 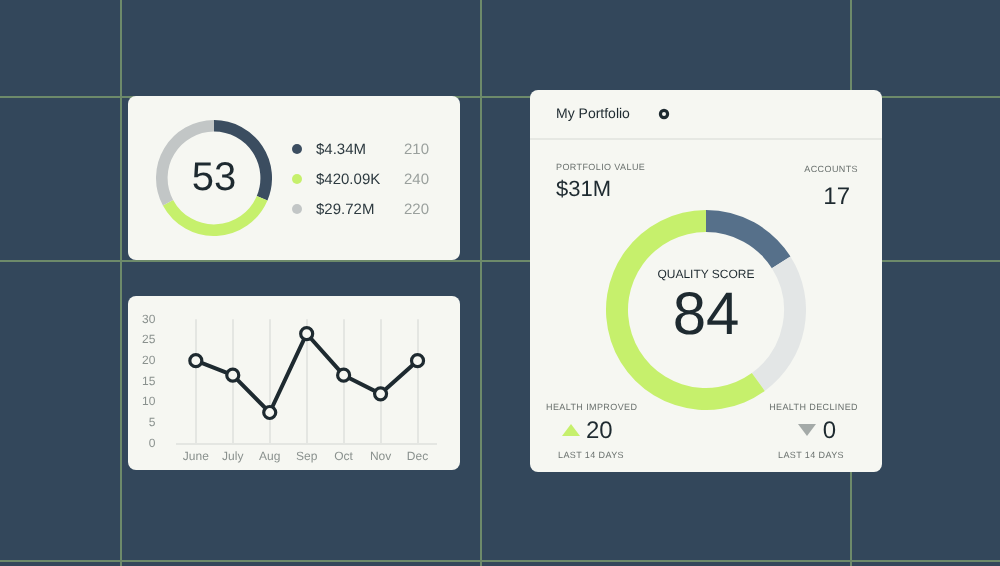 What do you see at coordinates (836, 196) in the screenshot?
I see `text: 17` at bounding box center [836, 196].